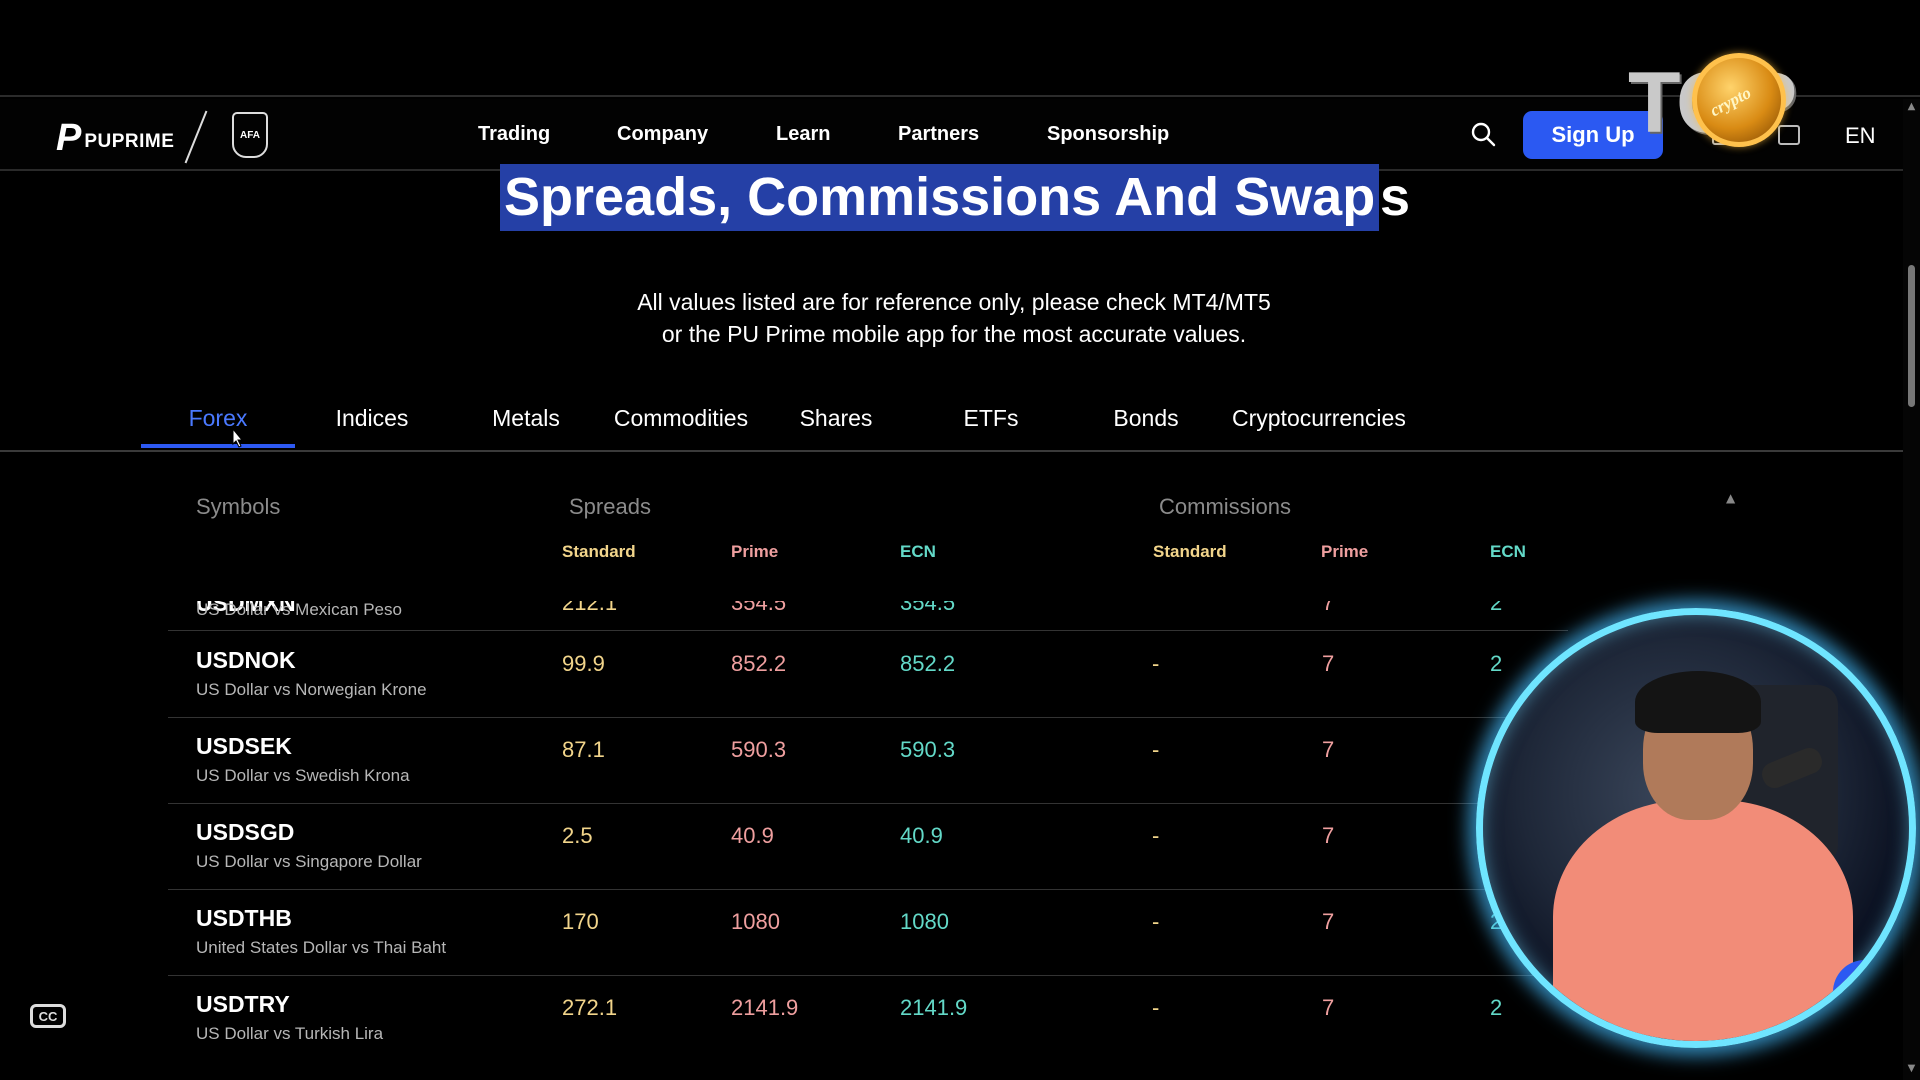  I want to click on page-scrollbar: ▲ ▼, so click(1911, 589).